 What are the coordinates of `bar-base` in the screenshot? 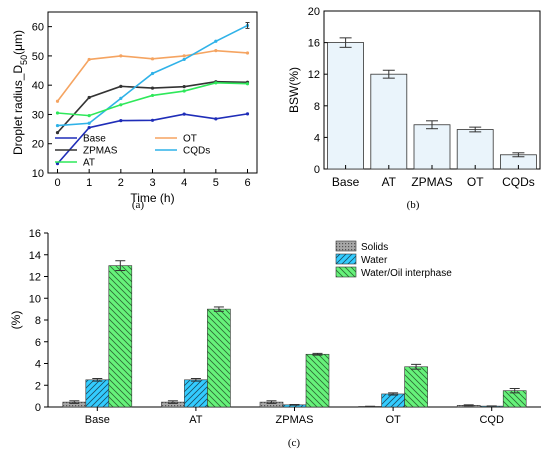 It's located at (346, 106).